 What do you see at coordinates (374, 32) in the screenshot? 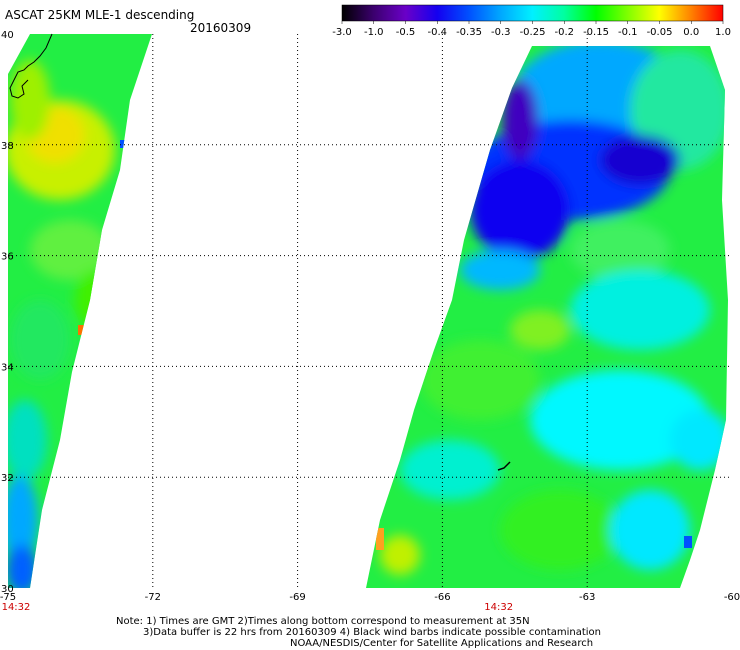
I see `colorbar-label: -1.0` at bounding box center [374, 32].